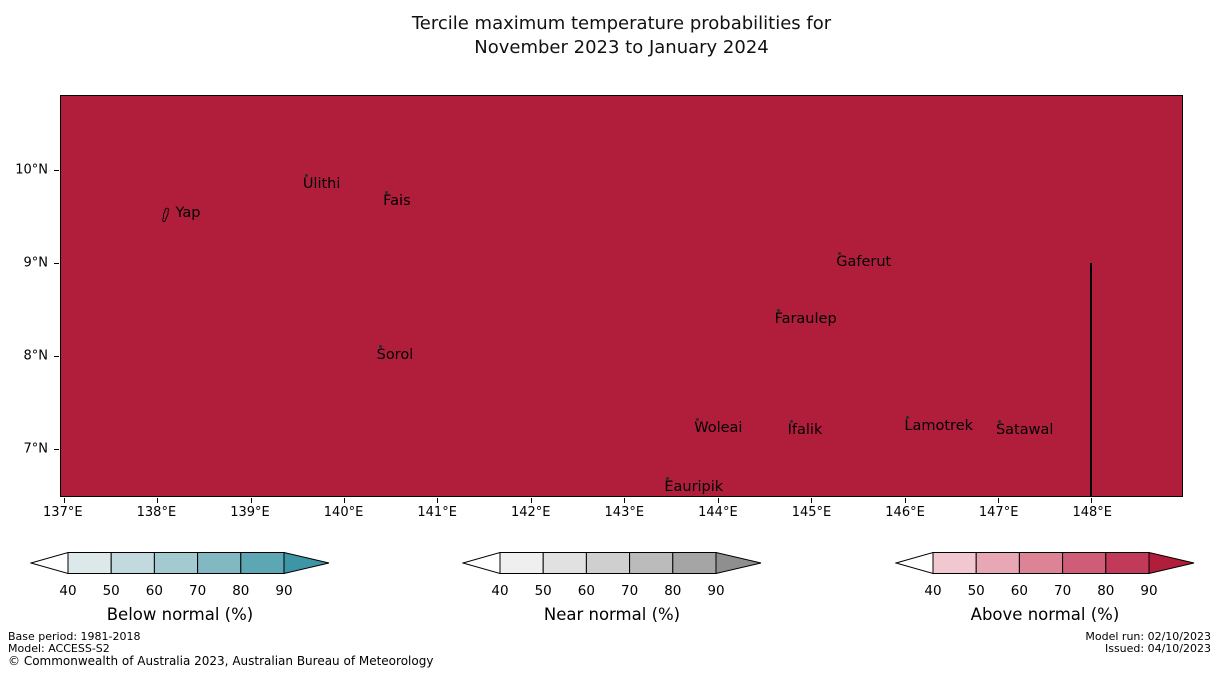  What do you see at coordinates (36, 449) in the screenshot?
I see `y-tick-label: 7°N` at bounding box center [36, 449].